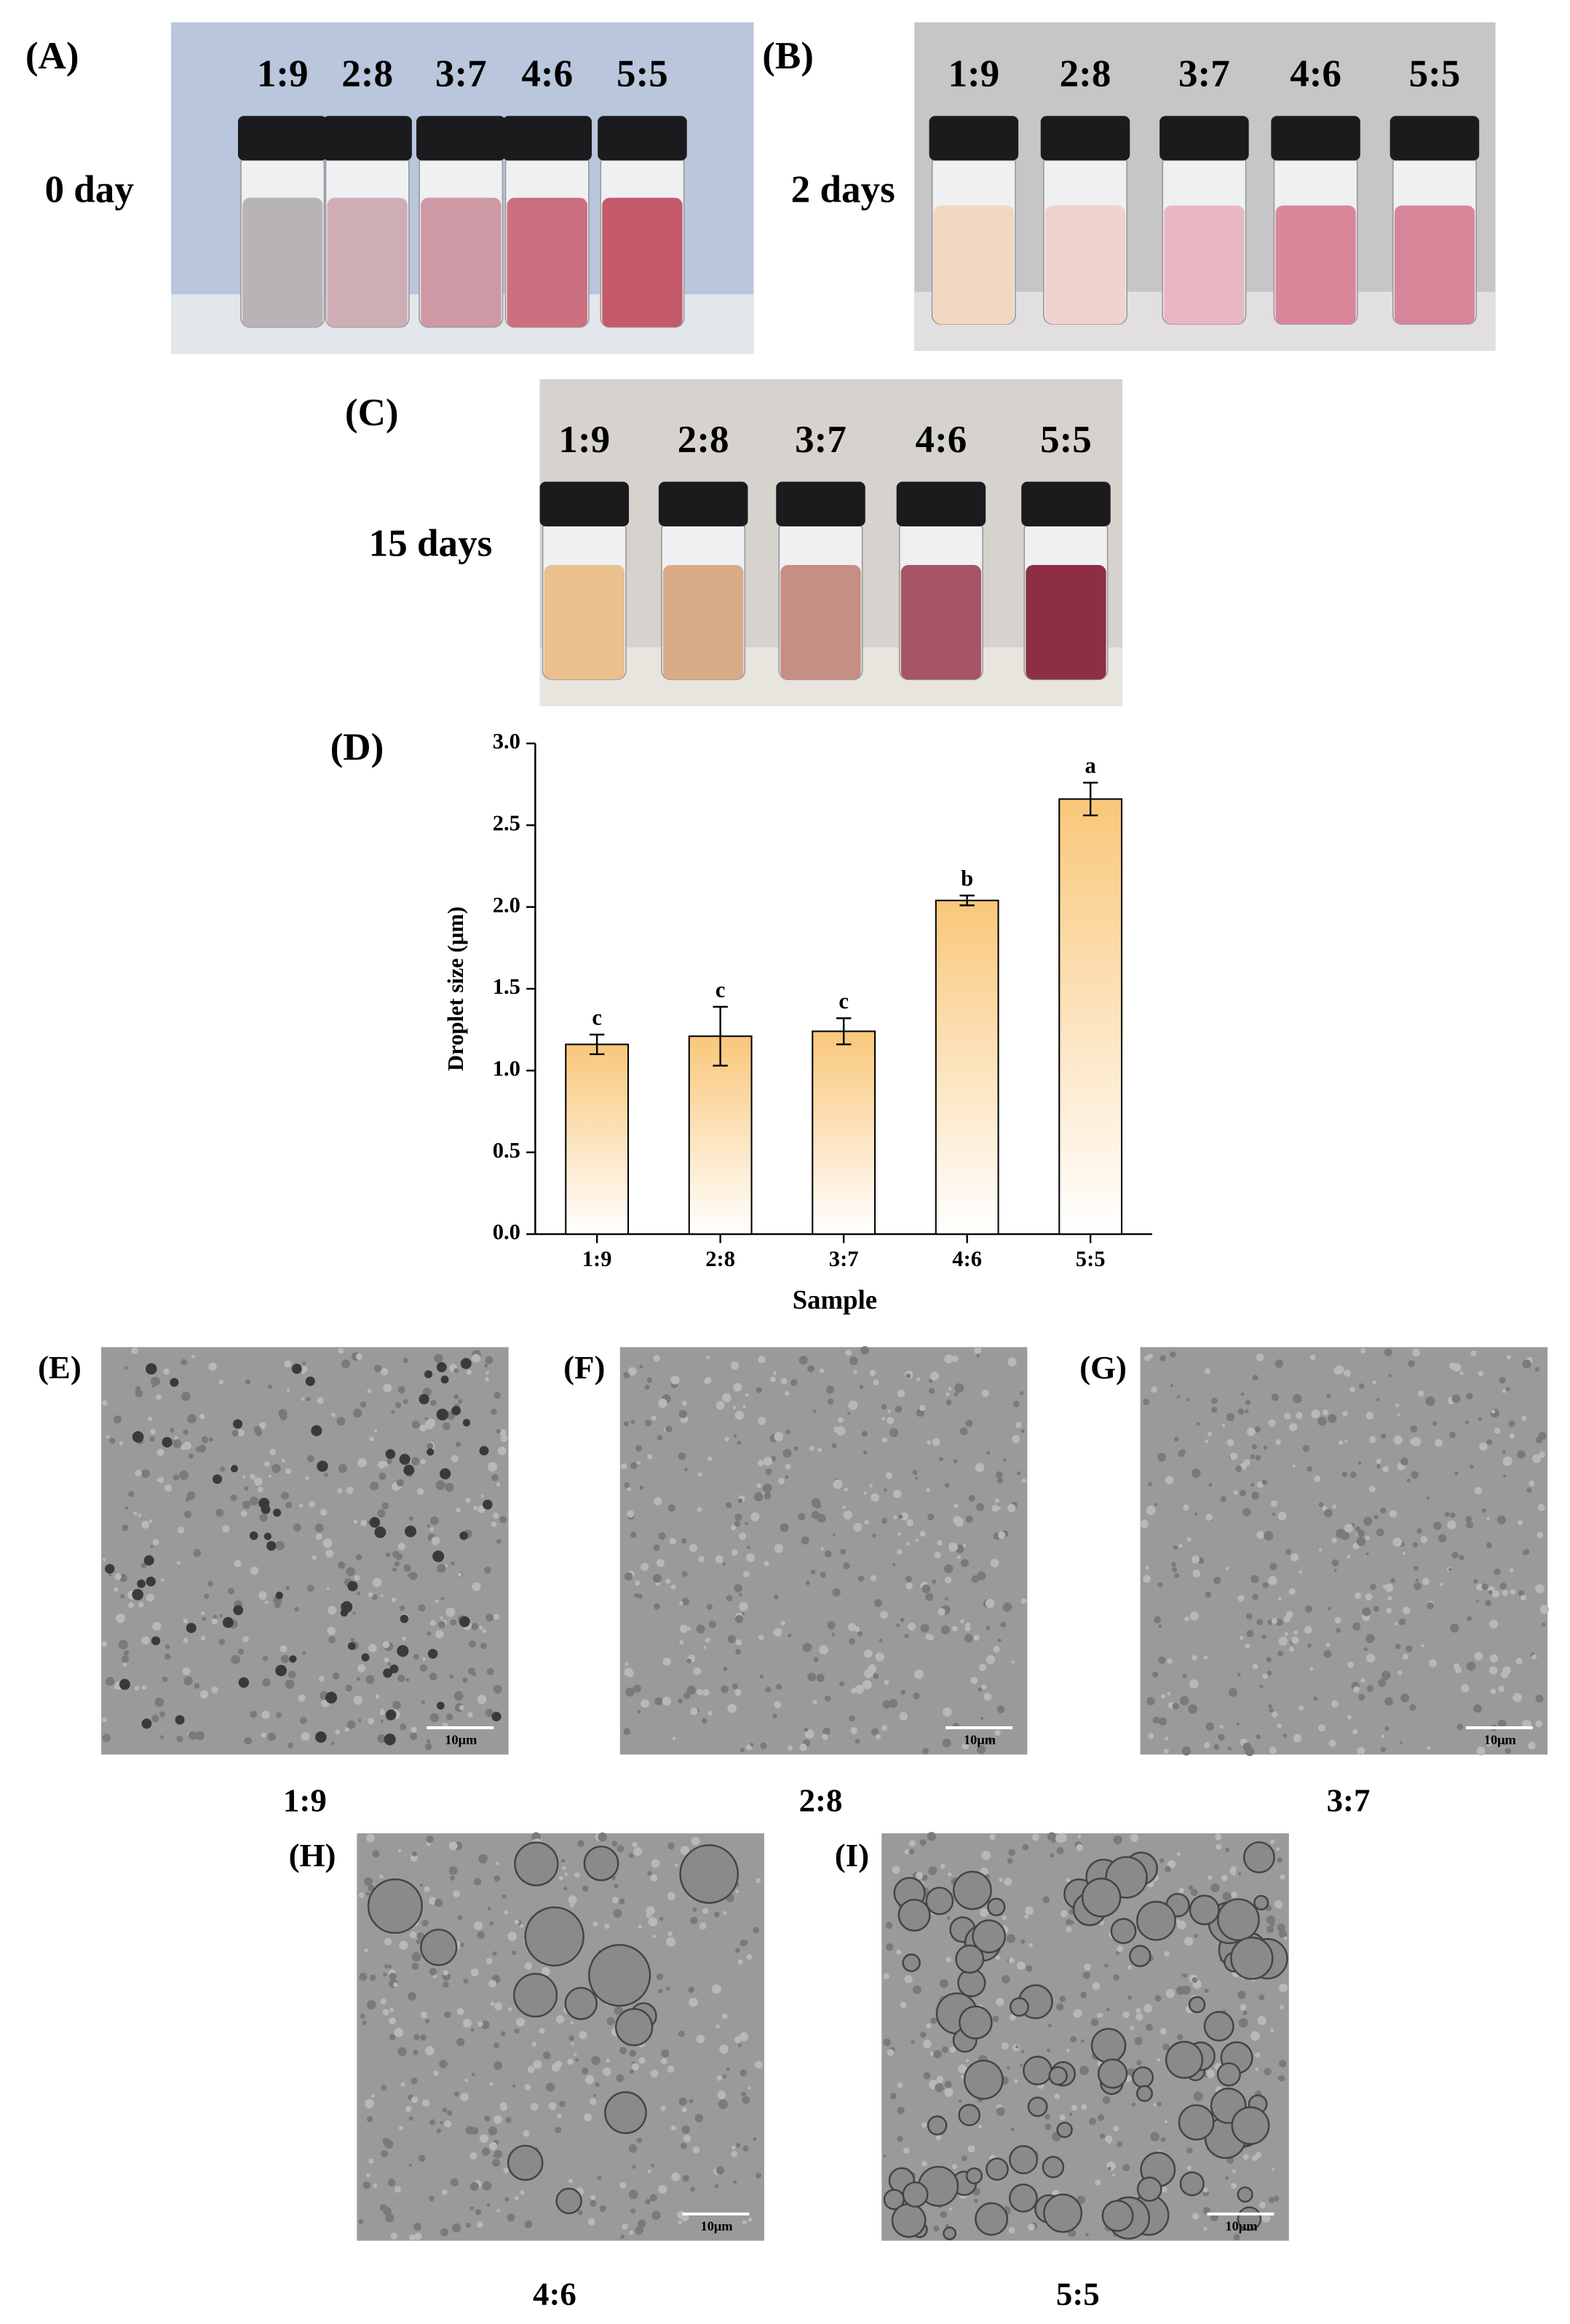 Image resolution: width=1570 pixels, height=2324 pixels. What do you see at coordinates (941, 504) in the screenshot?
I see `vial-cap` at bounding box center [941, 504].